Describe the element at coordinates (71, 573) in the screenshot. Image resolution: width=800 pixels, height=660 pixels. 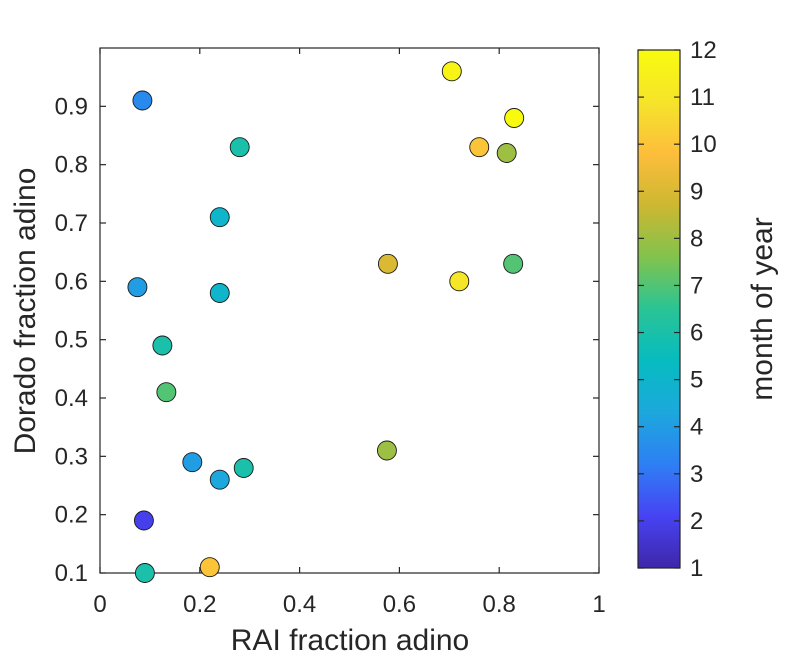
I see `y-tick-label: 0.1` at that location.